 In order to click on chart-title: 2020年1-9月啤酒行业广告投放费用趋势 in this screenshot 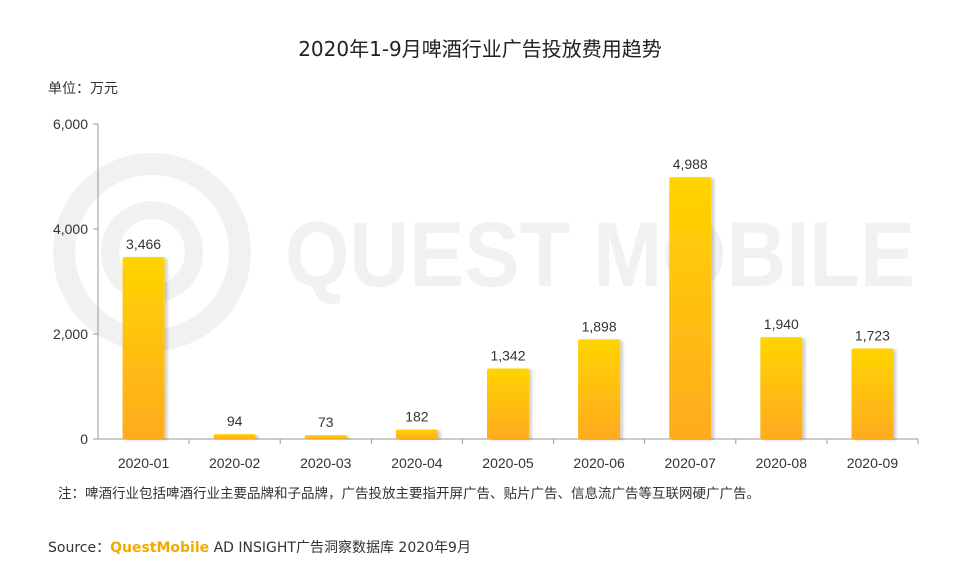, I will do `click(480, 49)`.